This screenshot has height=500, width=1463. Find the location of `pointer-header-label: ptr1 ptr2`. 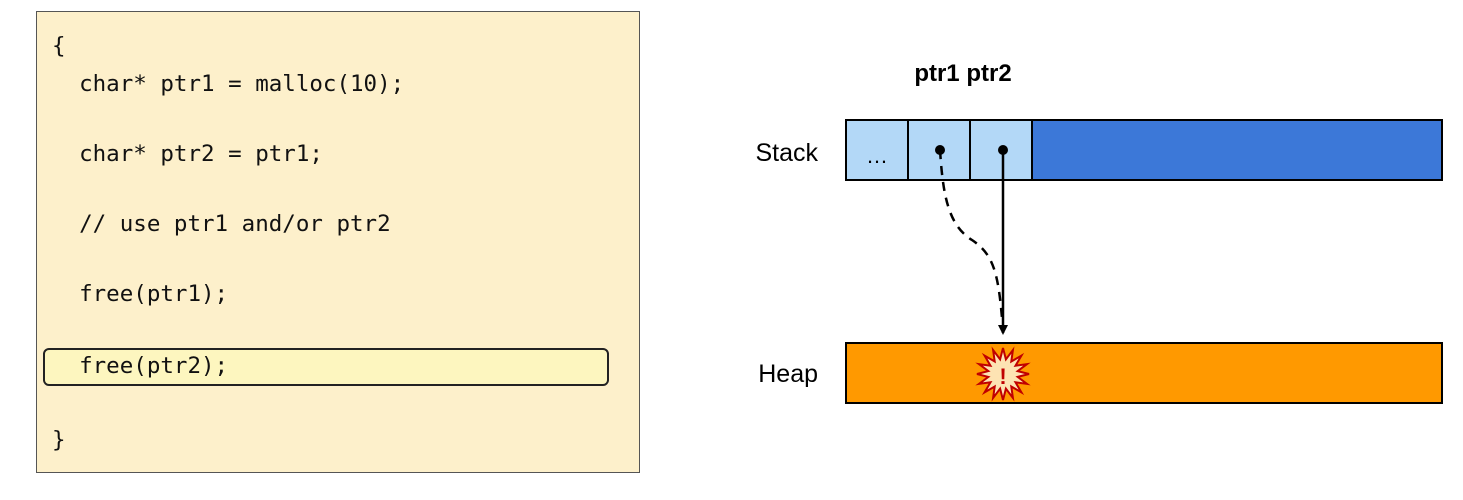

pointer-header-label: ptr1 ptr2 is located at coordinates (962, 73).